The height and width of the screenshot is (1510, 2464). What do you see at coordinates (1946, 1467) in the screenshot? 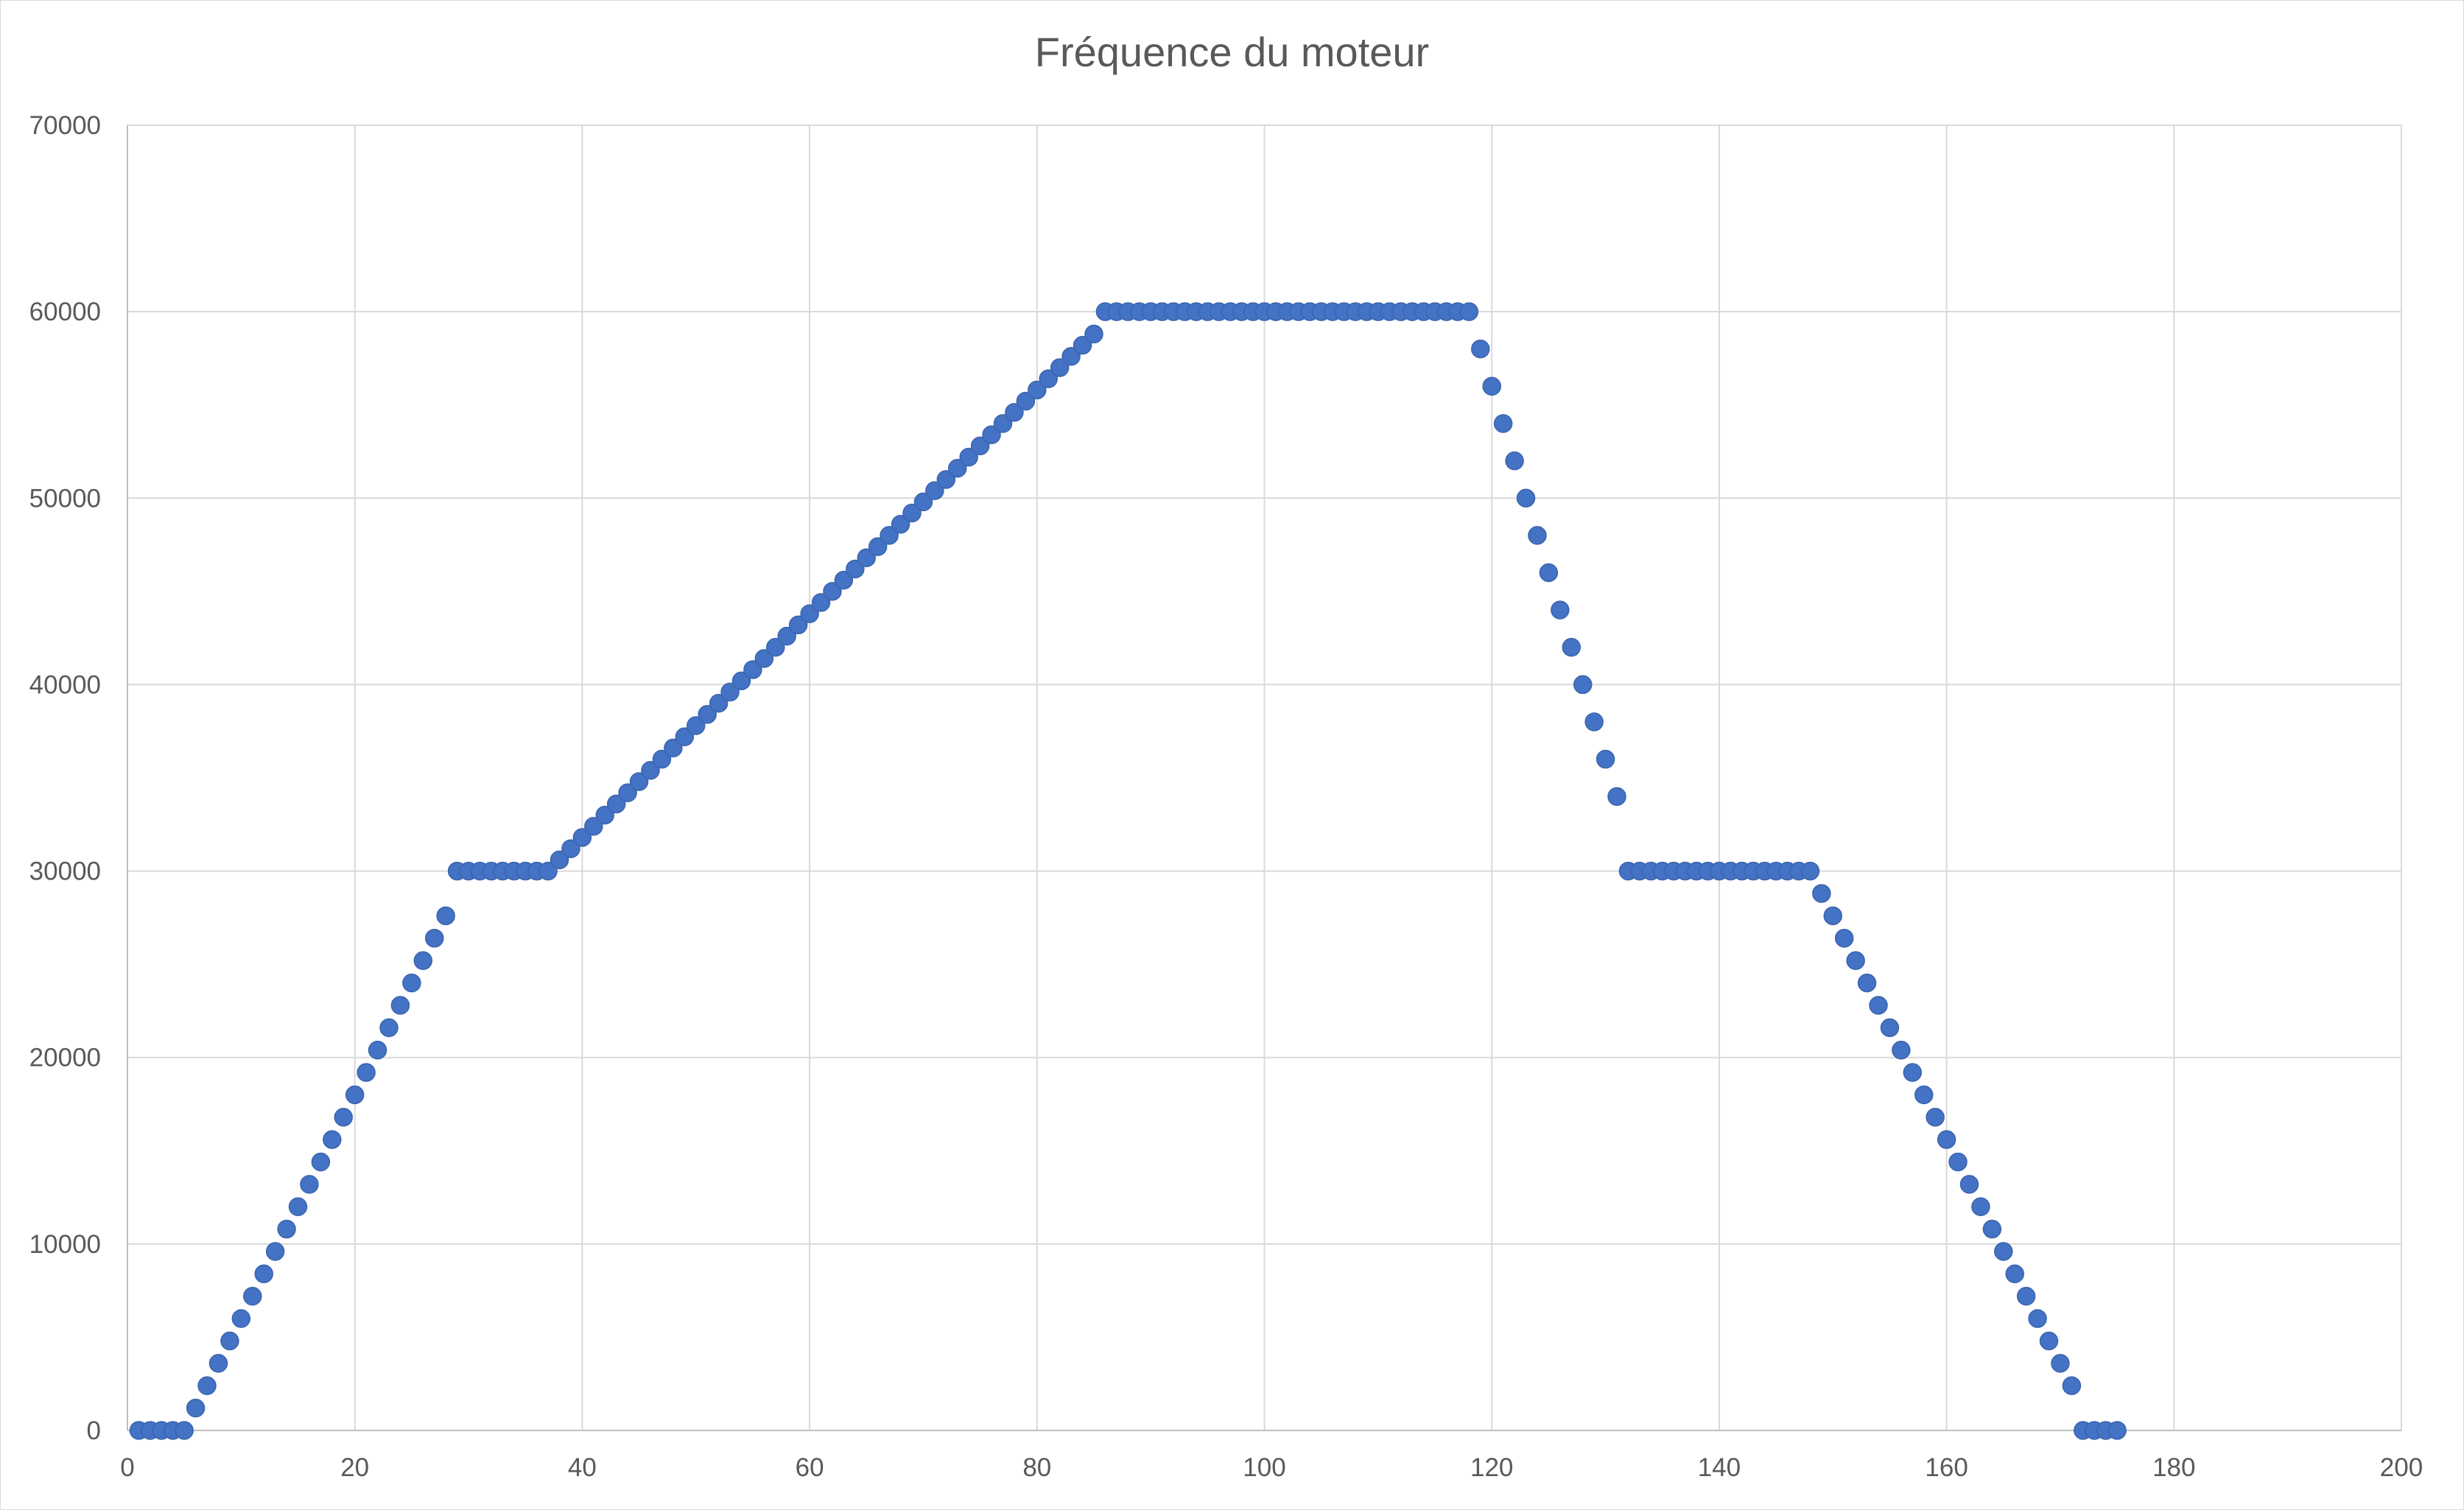
I see `x-tick-label: 160` at bounding box center [1946, 1467].